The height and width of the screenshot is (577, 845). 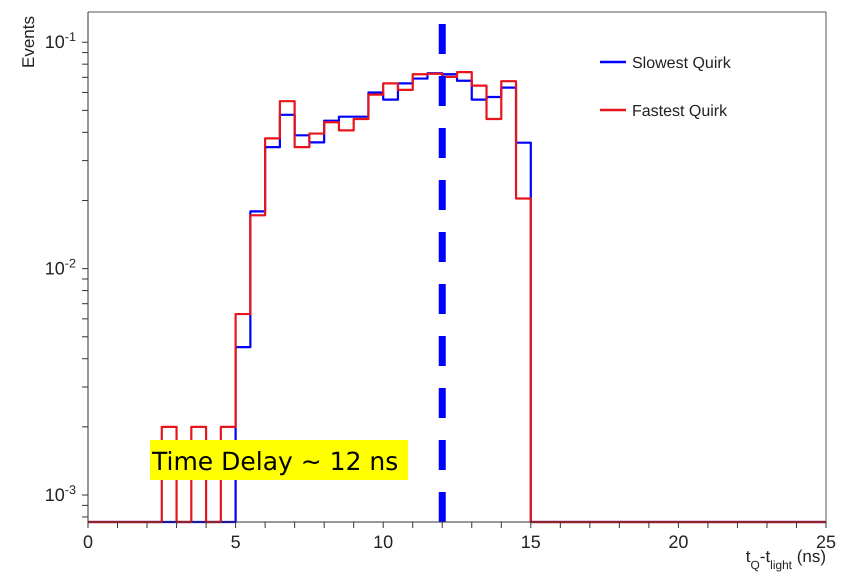 What do you see at coordinates (786, 559) in the screenshot?
I see `x-axis-title: t$_{Q}$-t$_{light}$ (ns)` at bounding box center [786, 559].